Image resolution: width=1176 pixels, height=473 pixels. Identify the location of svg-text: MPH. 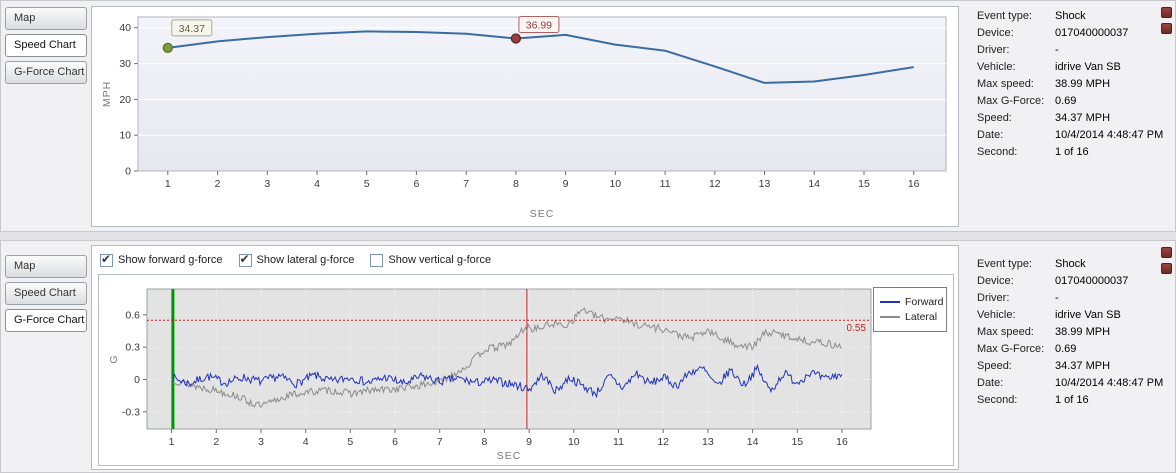
(107, 94).